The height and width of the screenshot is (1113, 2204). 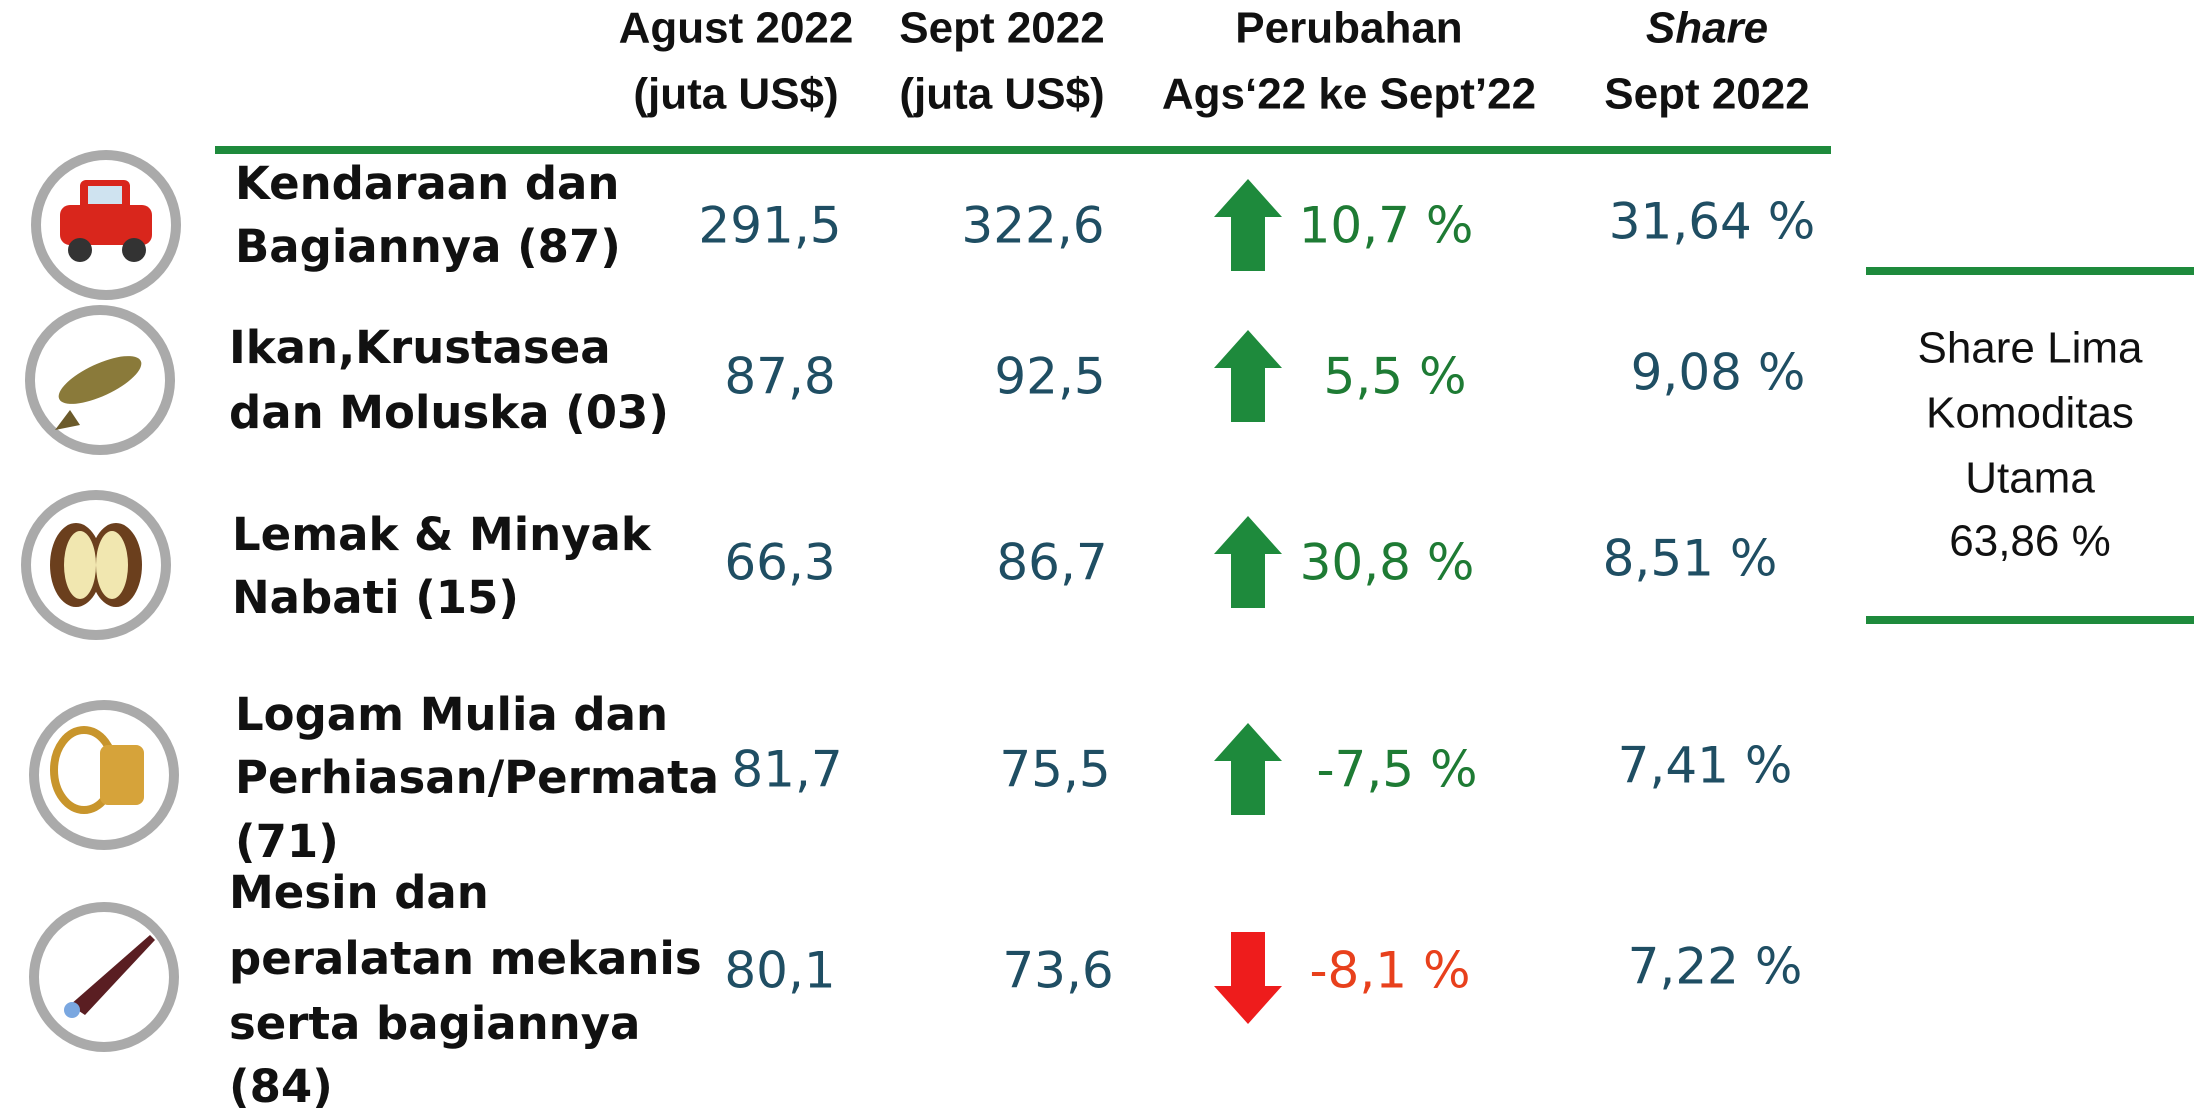 What do you see at coordinates (465, 958) in the screenshot?
I see `commodity-name: peralatan mekanis` at bounding box center [465, 958].